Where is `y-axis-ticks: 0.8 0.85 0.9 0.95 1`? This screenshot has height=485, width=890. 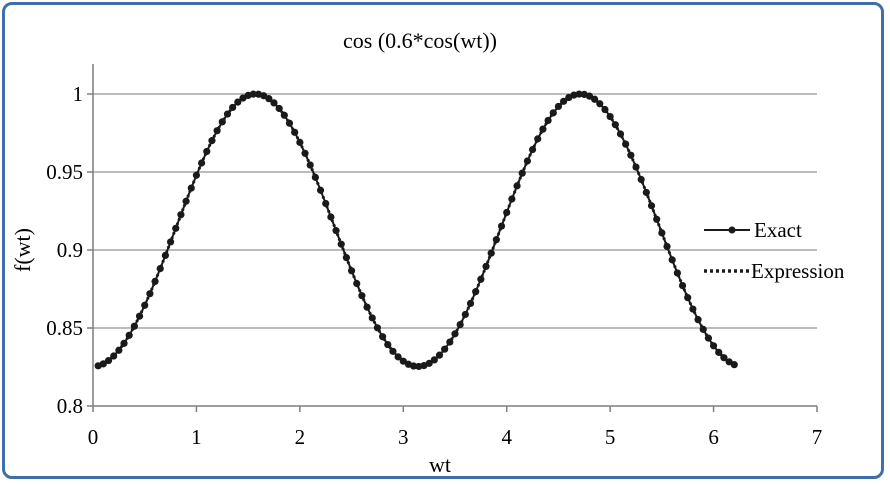 y-axis-ticks: 0.8 0.85 0.9 0.95 1 is located at coordinates (69, 250).